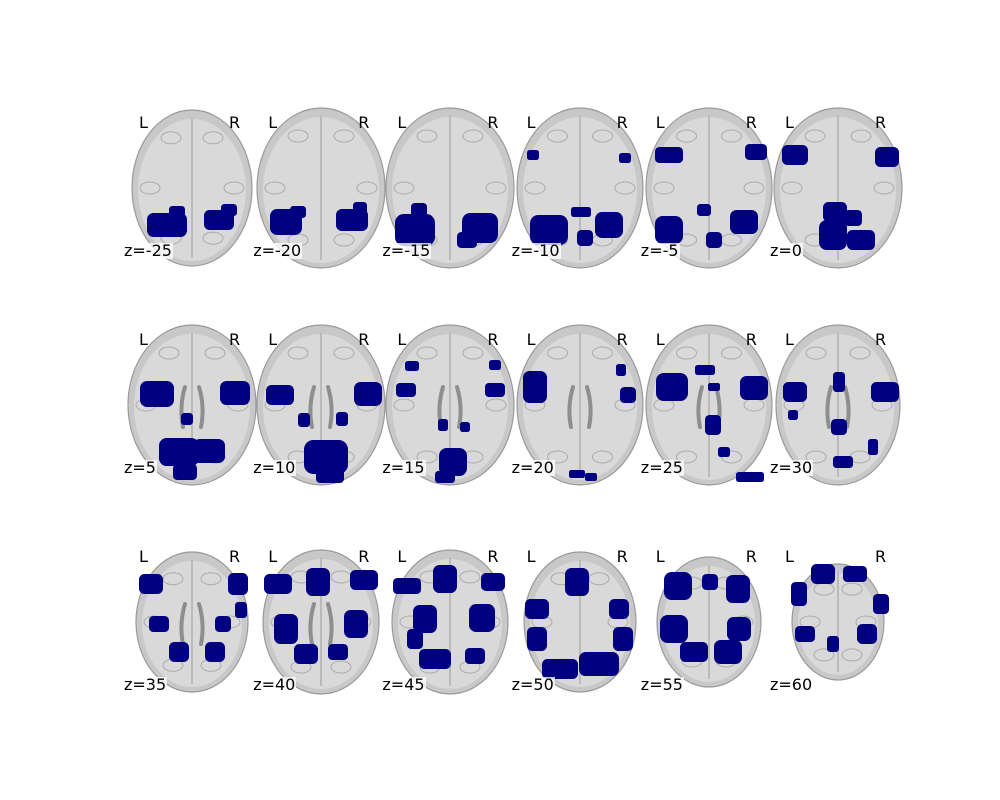 This screenshot has width=1000, height=800. I want to click on slice-z-label: z=55, so click(661, 684).